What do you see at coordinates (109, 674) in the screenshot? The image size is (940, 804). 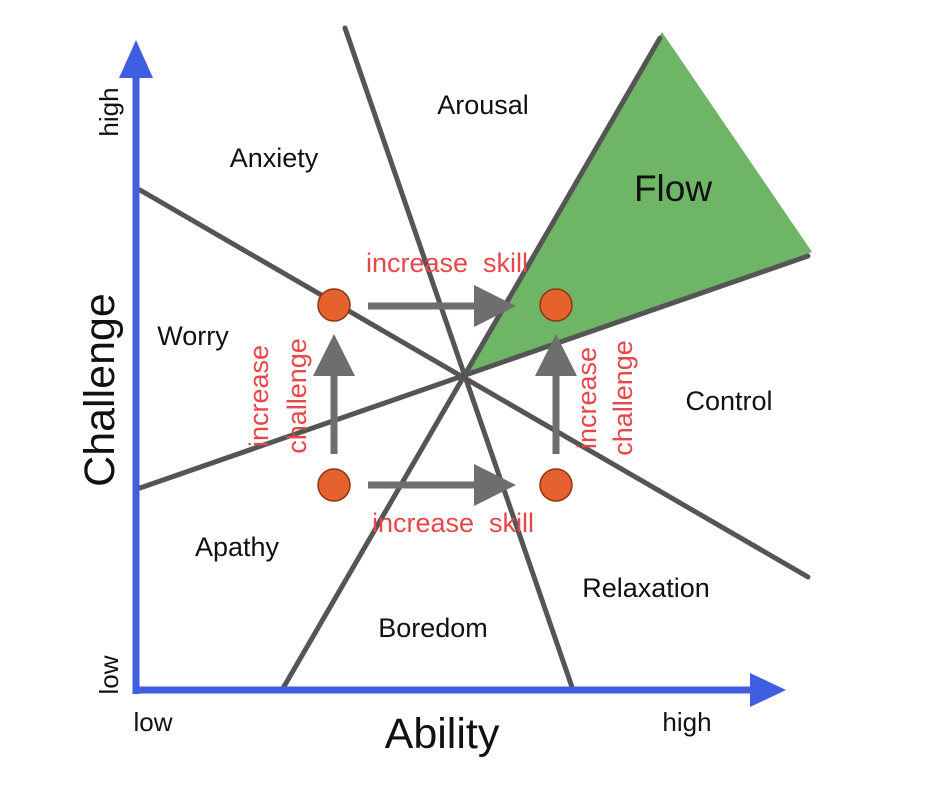 I see `y-axis-low-label: low` at bounding box center [109, 674].